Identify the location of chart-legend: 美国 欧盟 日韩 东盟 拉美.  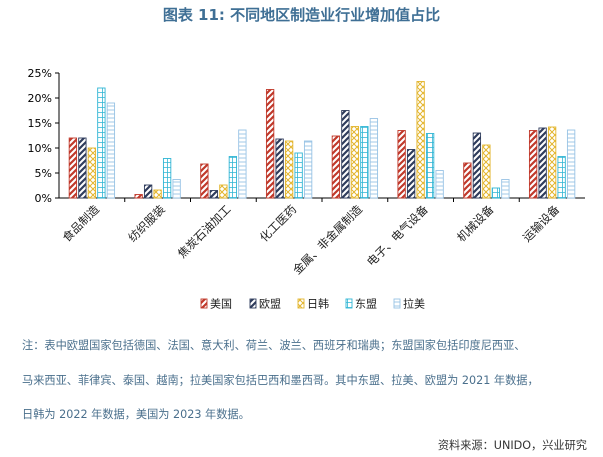
(312, 304).